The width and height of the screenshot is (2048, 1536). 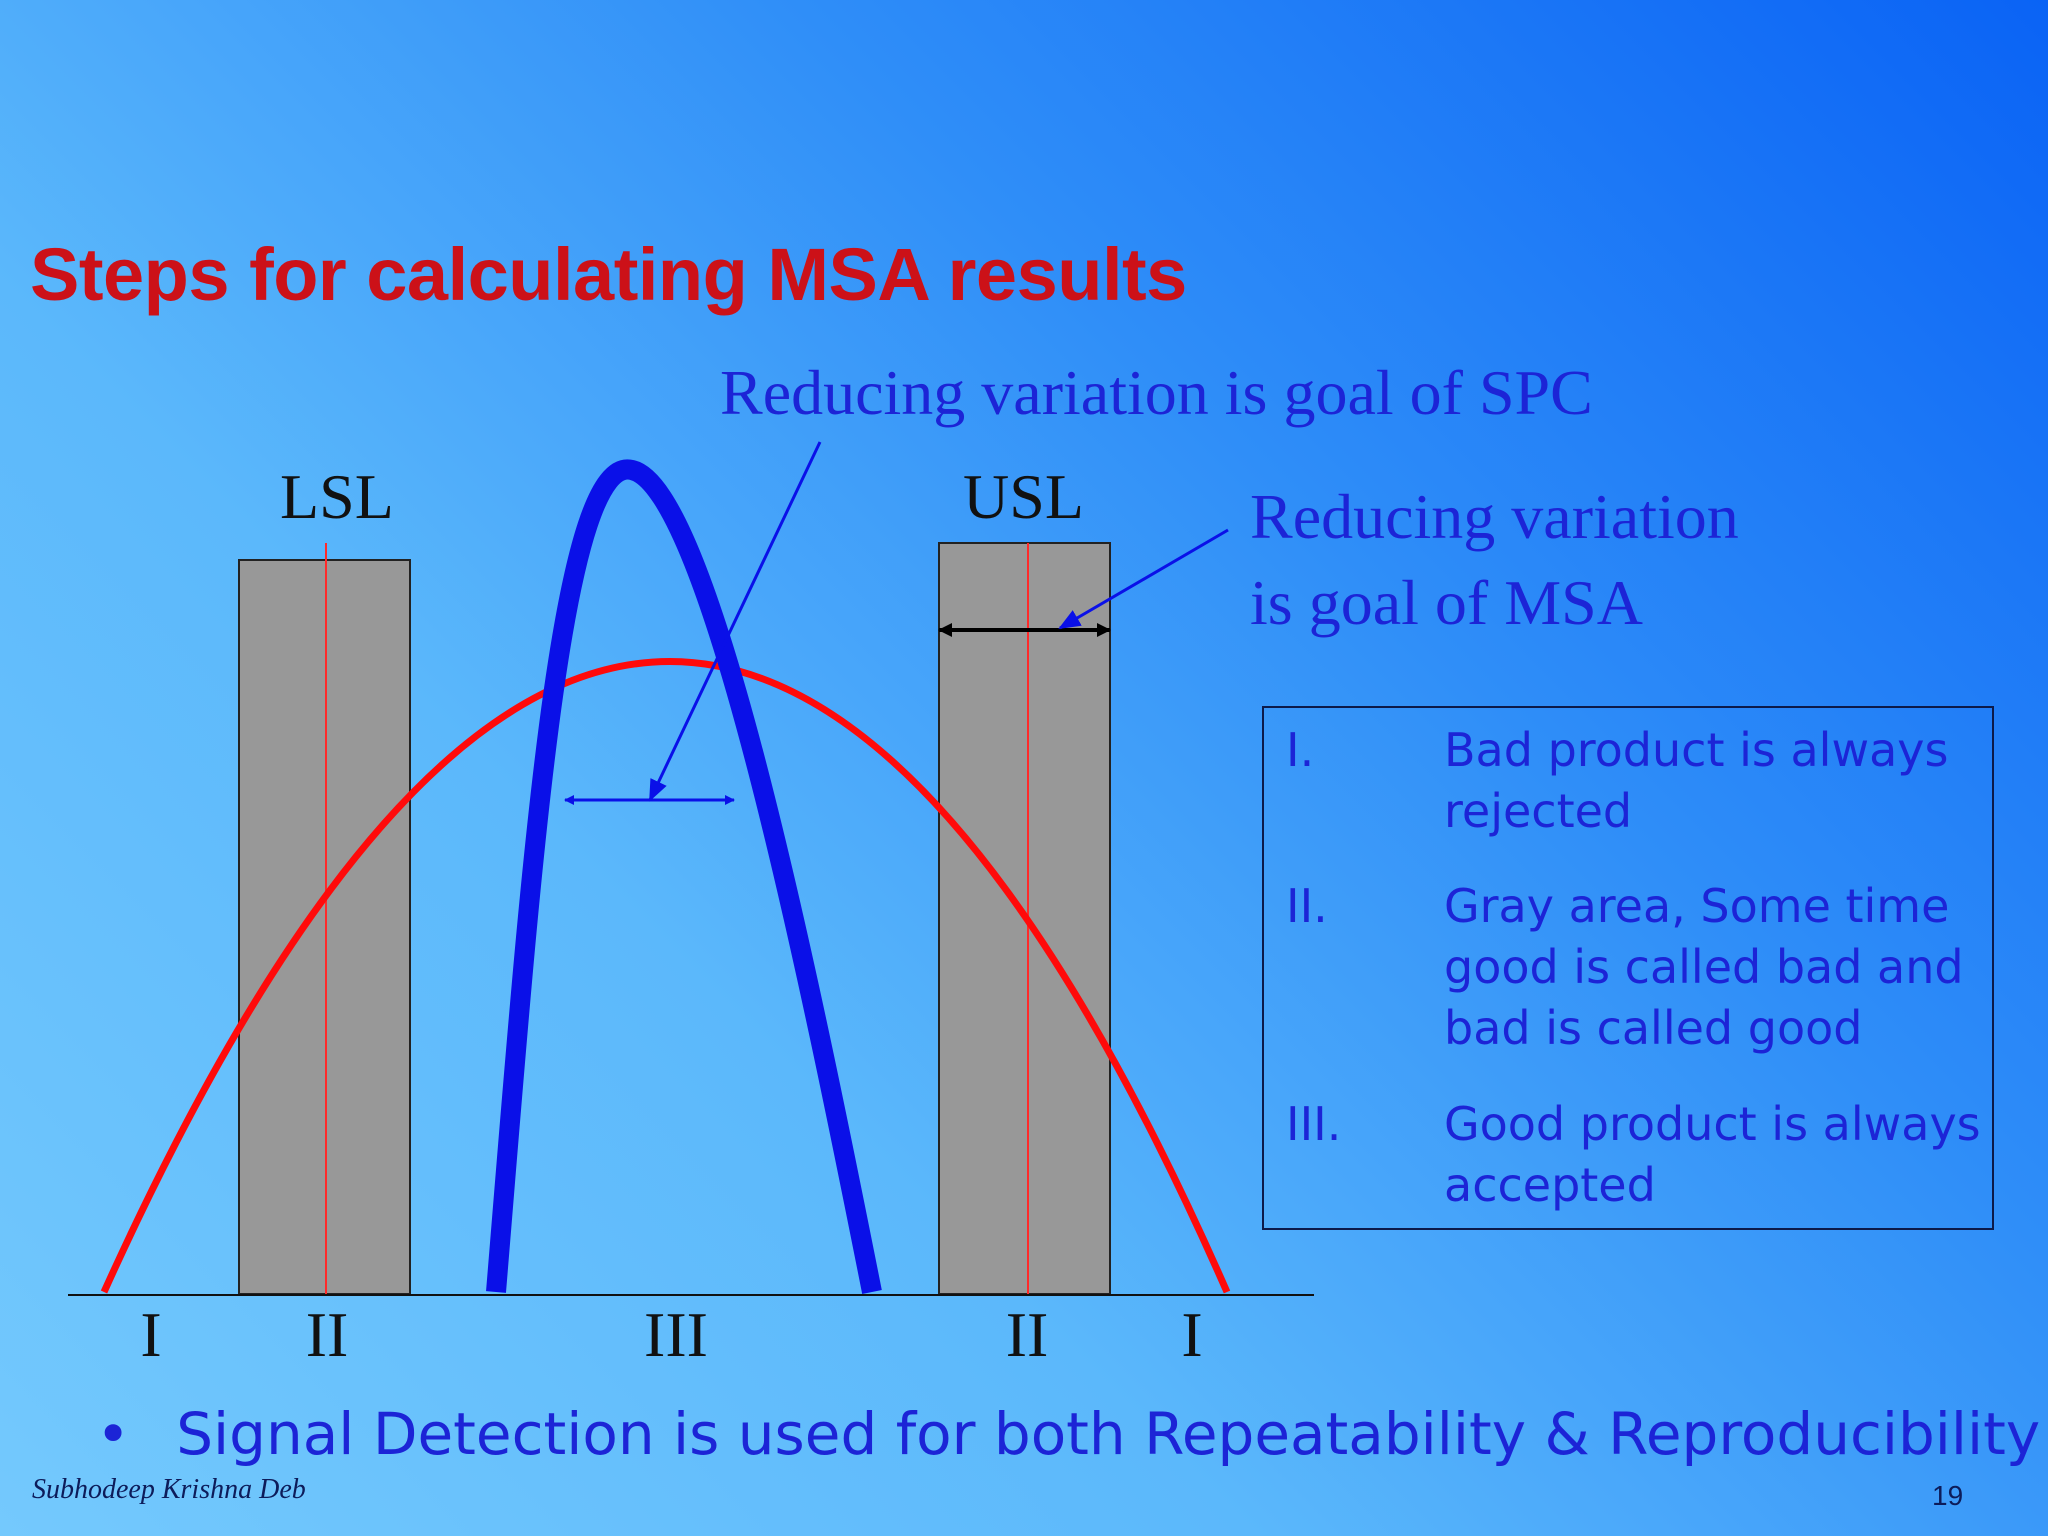 I want to click on zone-label-2: II, so click(x=327, y=1334).